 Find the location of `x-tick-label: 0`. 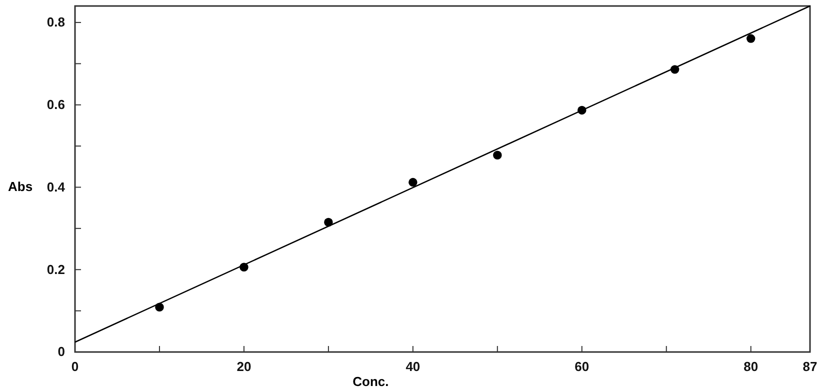

x-tick-label: 0 is located at coordinates (75, 366).